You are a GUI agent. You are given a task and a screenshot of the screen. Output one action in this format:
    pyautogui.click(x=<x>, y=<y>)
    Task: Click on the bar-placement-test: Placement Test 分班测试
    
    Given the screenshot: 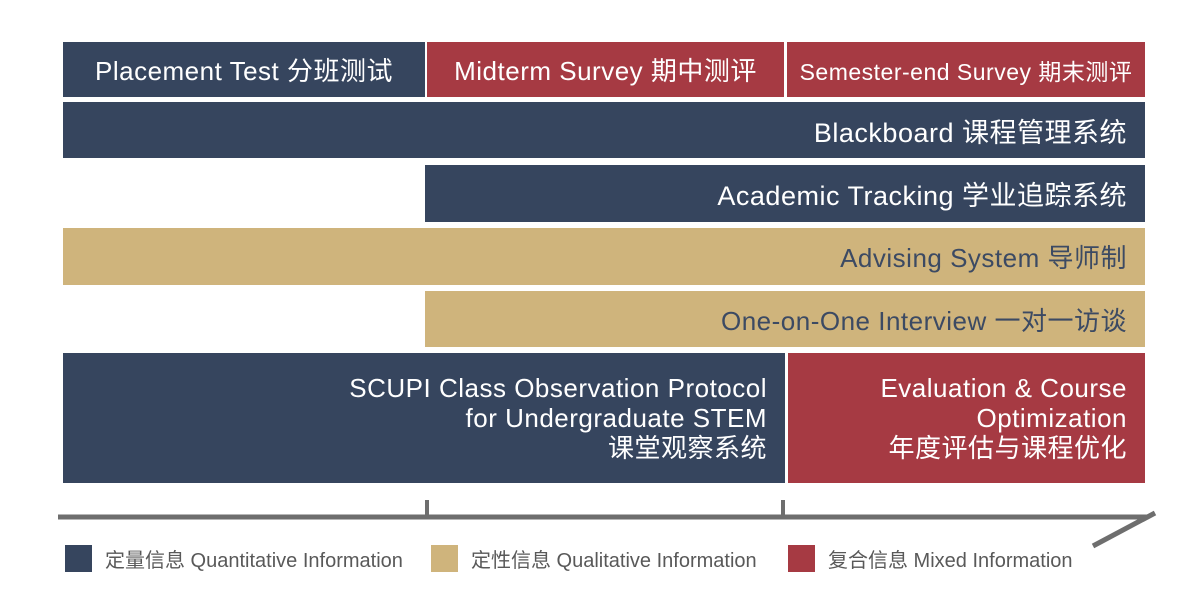 What is the action you would take?
    pyautogui.click(x=244, y=69)
    